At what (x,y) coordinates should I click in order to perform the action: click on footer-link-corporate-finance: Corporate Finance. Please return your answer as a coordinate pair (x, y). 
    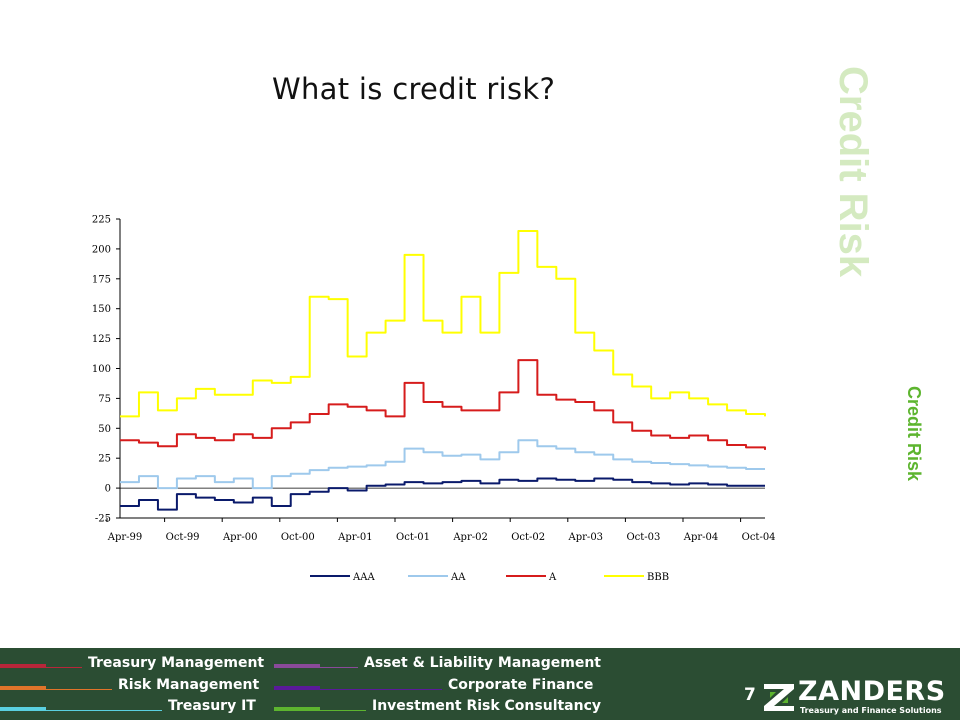
    Looking at the image, I should click on (521, 685).